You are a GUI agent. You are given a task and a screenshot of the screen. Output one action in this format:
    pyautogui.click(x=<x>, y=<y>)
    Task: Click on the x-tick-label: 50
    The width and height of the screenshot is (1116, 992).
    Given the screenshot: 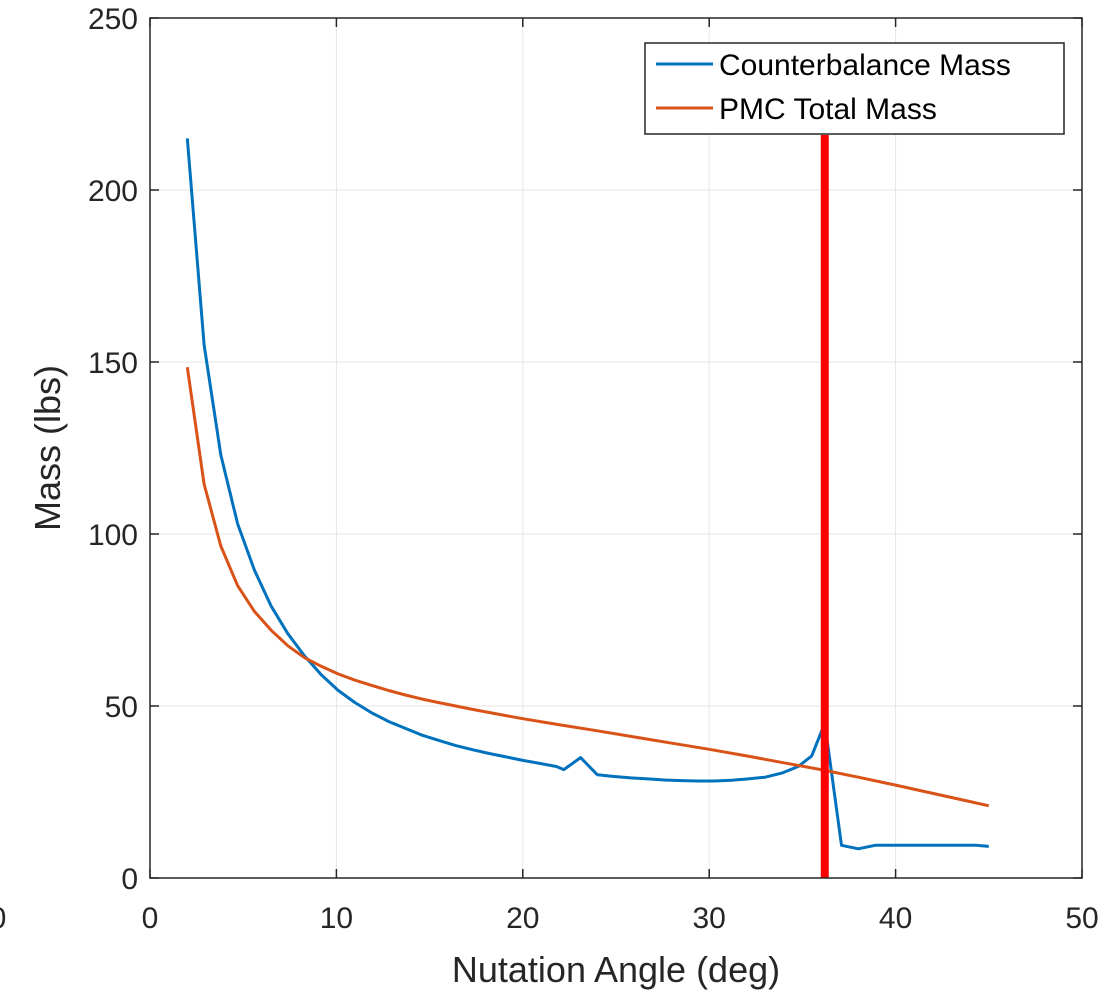 What is the action you would take?
    pyautogui.click(x=1081, y=918)
    